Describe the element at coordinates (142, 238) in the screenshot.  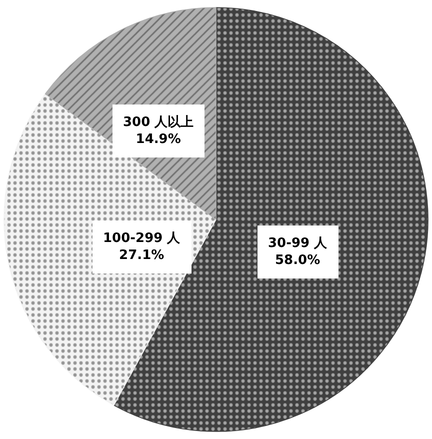
I see `slice-label: 100-299 人` at that location.